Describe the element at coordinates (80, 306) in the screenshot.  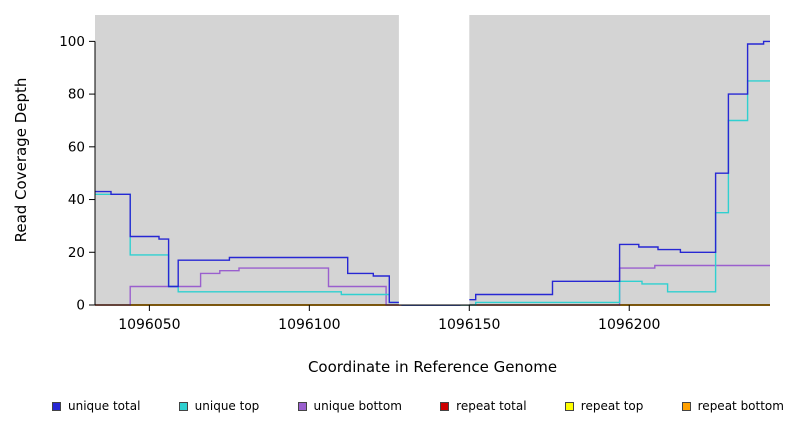
I see `y-tick-label: 0` at that location.